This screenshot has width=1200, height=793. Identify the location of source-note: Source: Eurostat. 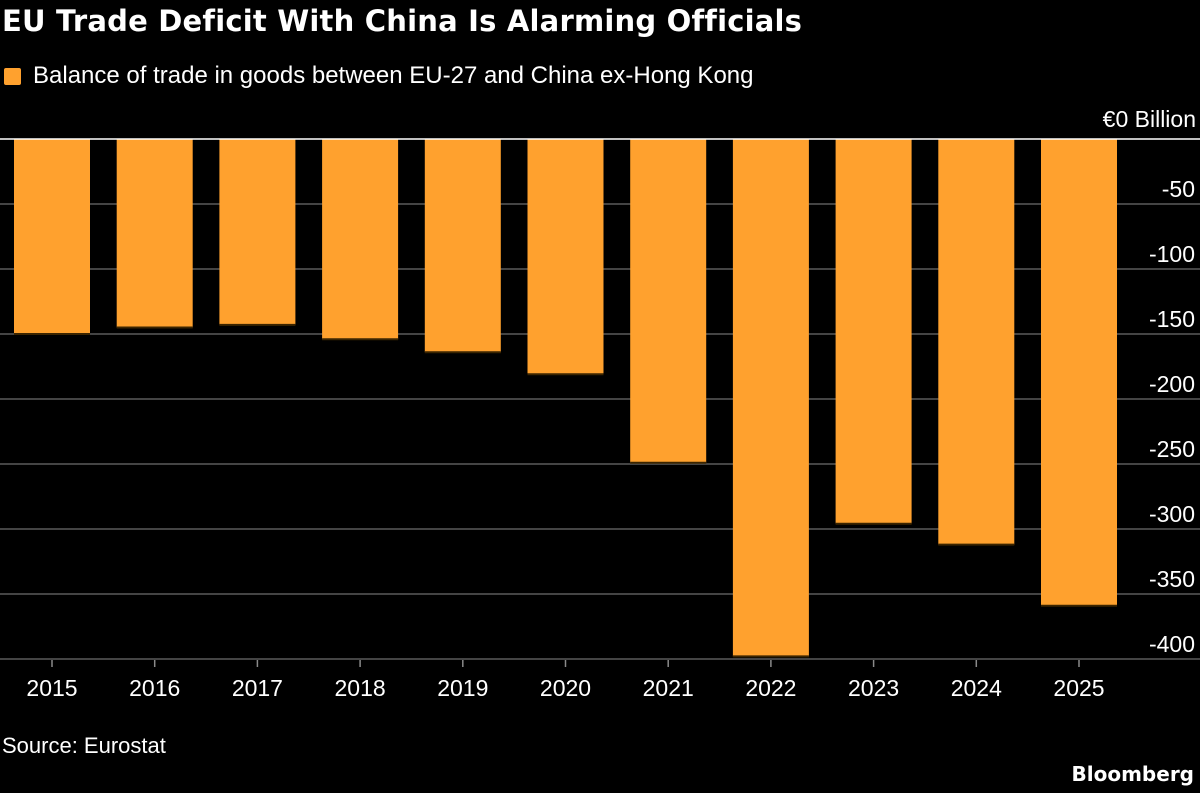
(84, 745).